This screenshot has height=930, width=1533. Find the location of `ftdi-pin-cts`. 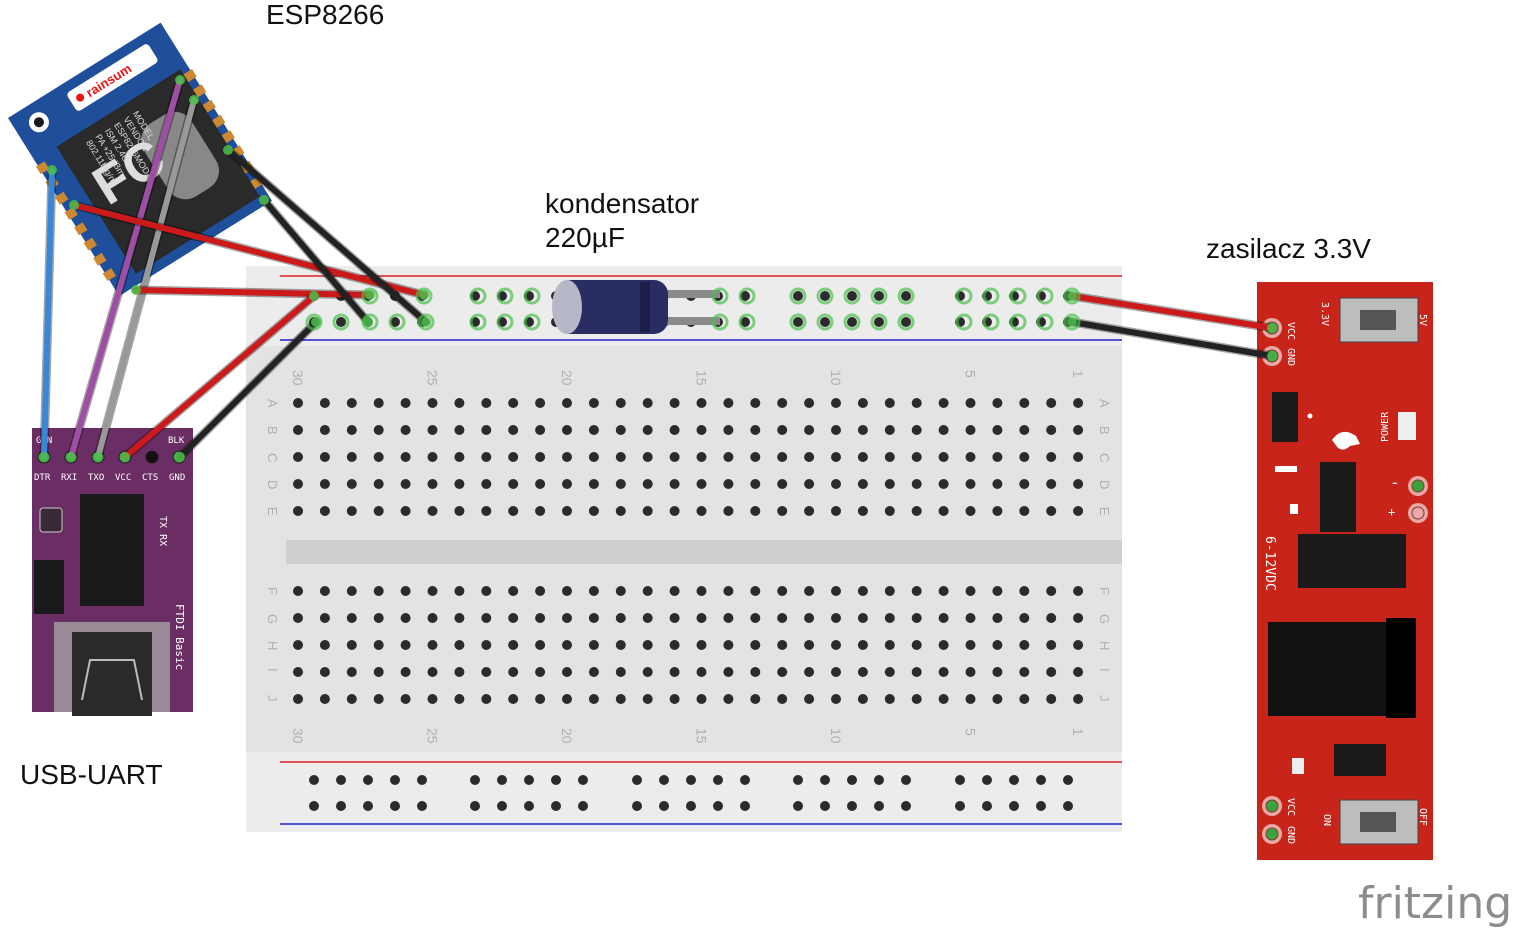

ftdi-pin-cts is located at coordinates (152, 457).